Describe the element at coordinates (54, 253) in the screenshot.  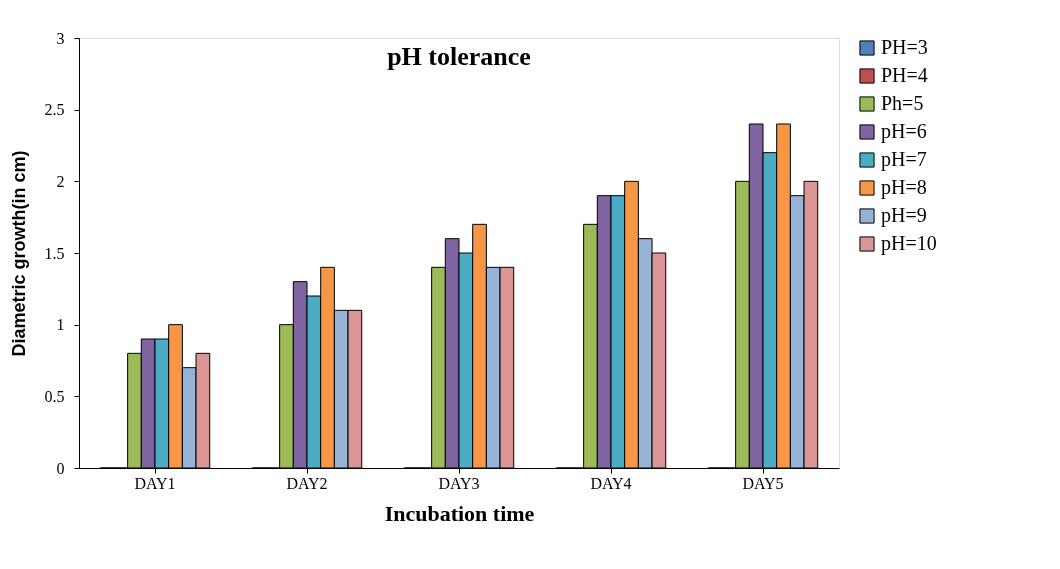
I see `y-tick-label: 1.5` at that location.